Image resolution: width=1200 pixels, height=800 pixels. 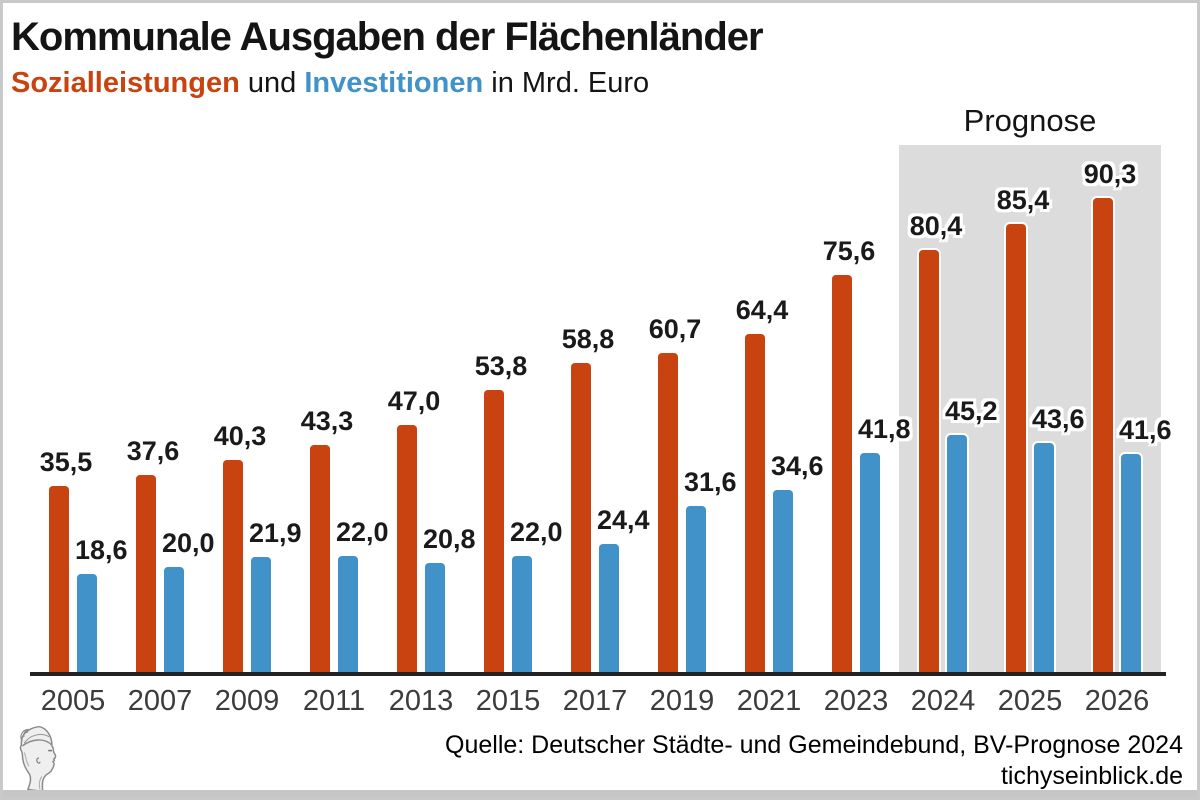 I want to click on value-label-sozialleistungen-2017: 58,8, so click(x=588, y=339).